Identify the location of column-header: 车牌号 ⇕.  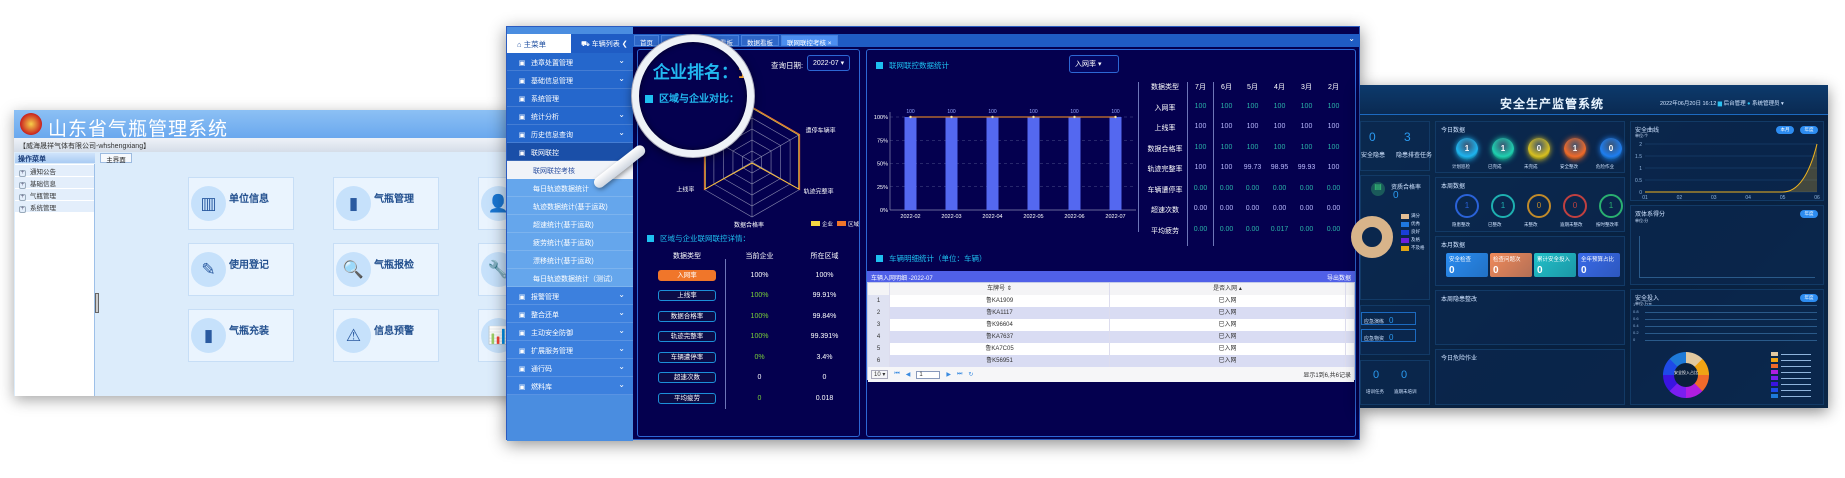
(1000, 289).